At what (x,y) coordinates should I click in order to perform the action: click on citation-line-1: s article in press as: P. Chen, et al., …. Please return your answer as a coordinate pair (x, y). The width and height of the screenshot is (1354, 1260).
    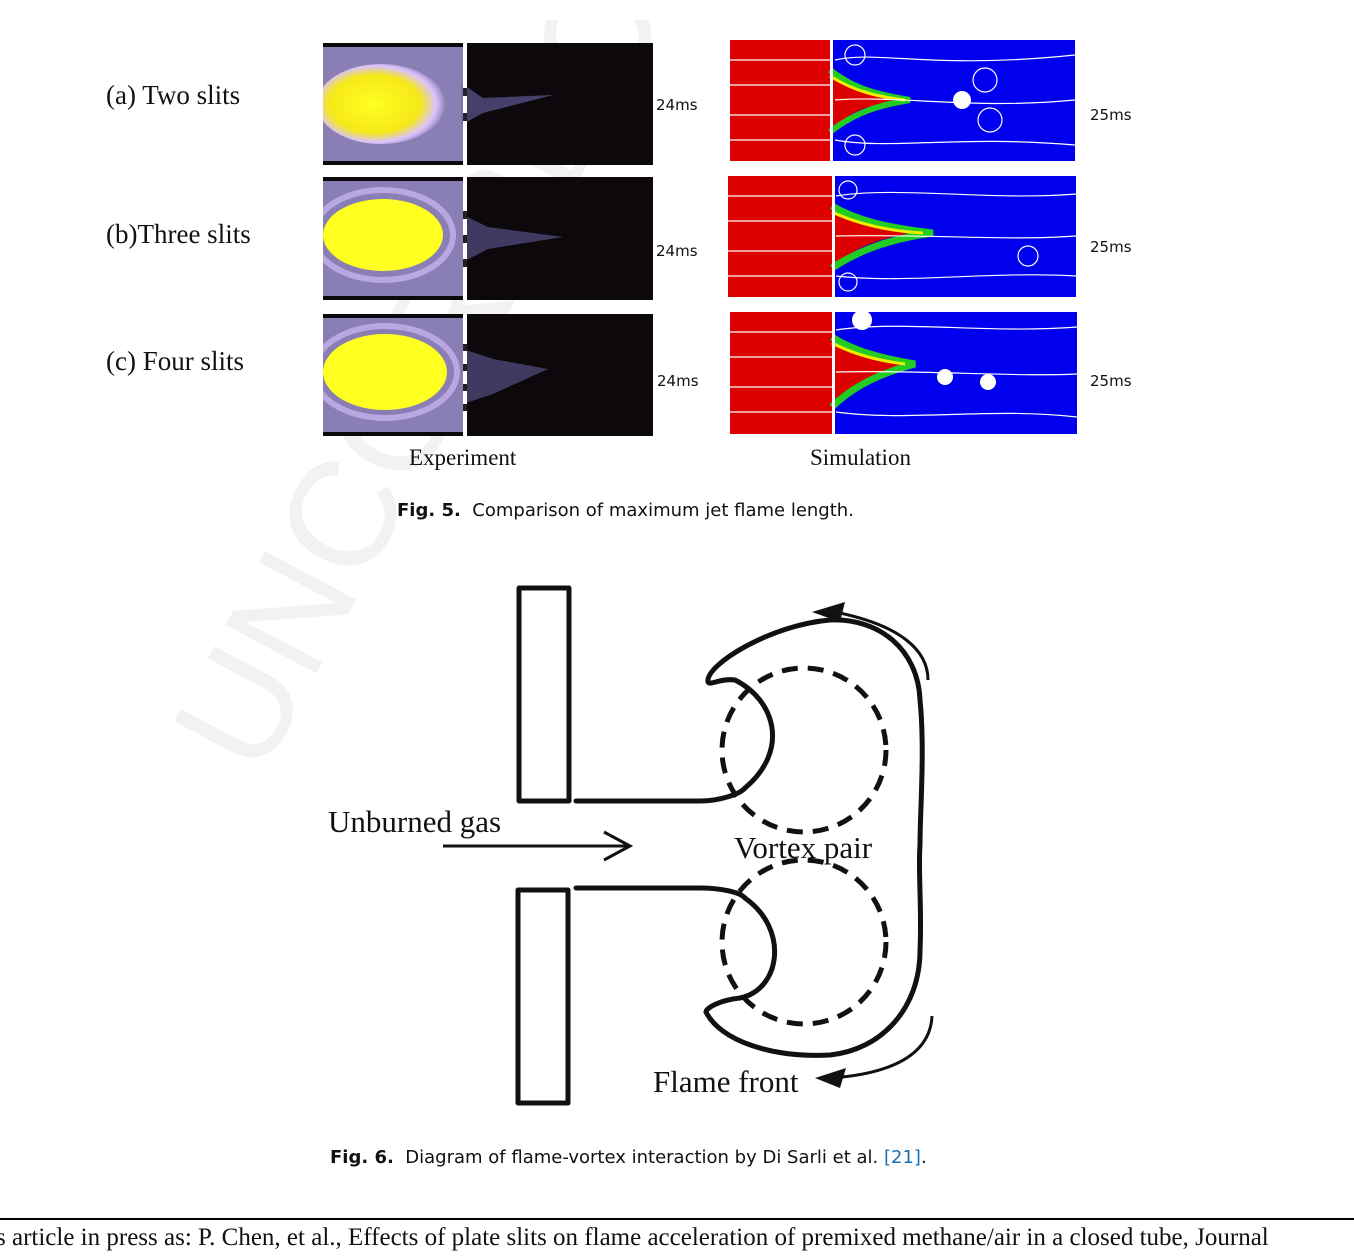
    Looking at the image, I should click on (634, 1237).